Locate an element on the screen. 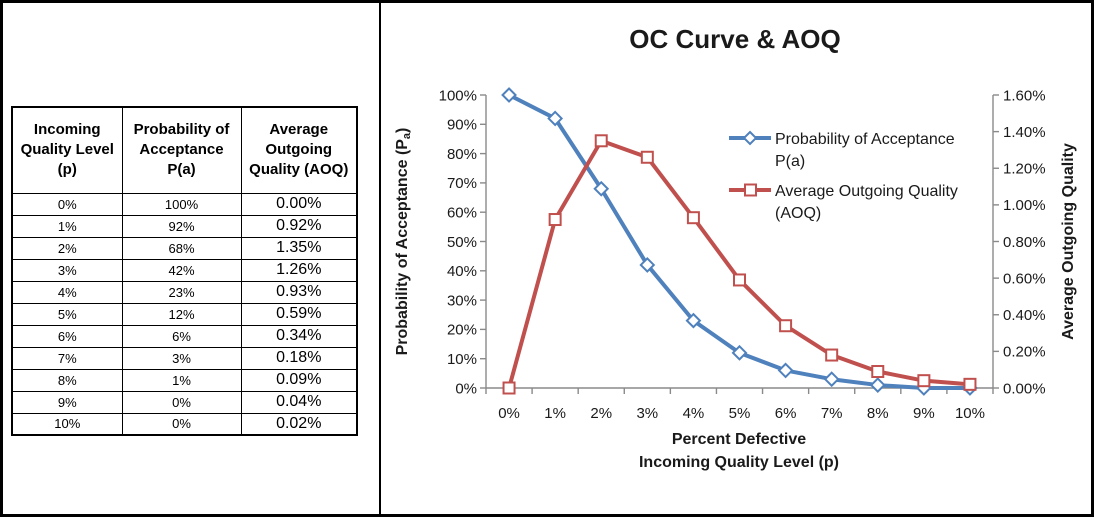 This screenshot has width=1094, height=517. x-axis-title-line1: Percent Defective is located at coordinates (739, 439).